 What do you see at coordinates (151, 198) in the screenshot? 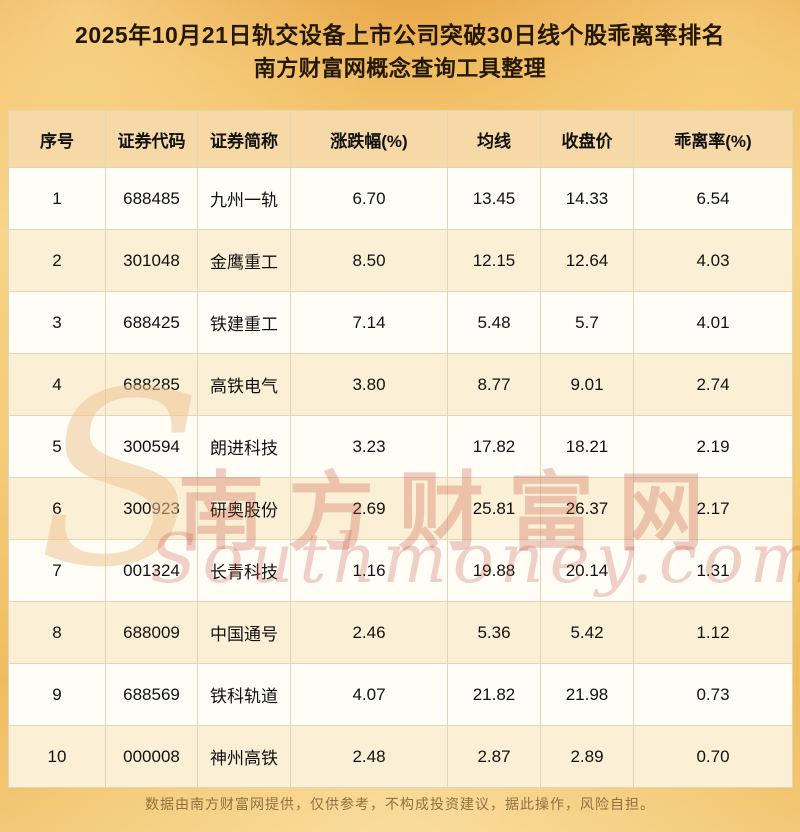
I see `table-cell-col1: 688485` at bounding box center [151, 198].